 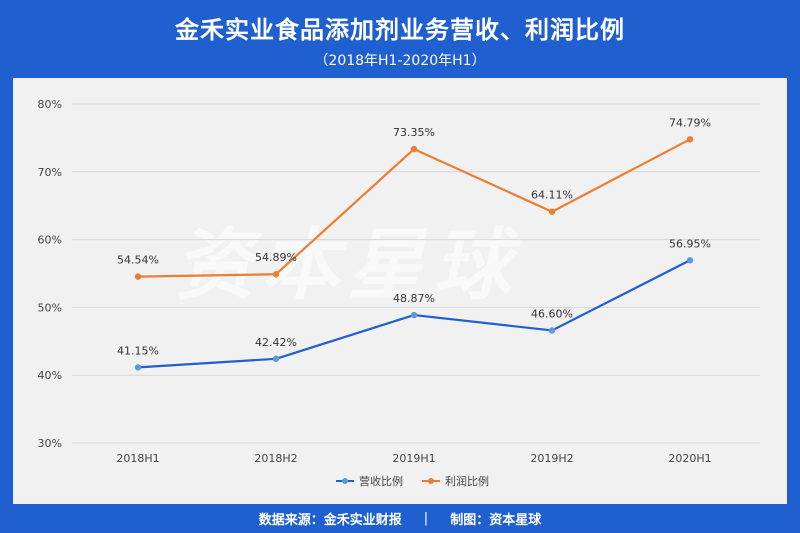 I want to click on y-tick-label: 70%, so click(x=50, y=172).